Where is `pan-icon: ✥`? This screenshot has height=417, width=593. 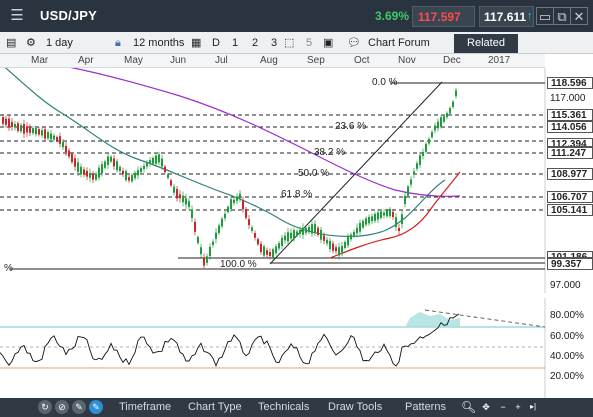
pan-icon: ✥ is located at coordinates (486, 407).